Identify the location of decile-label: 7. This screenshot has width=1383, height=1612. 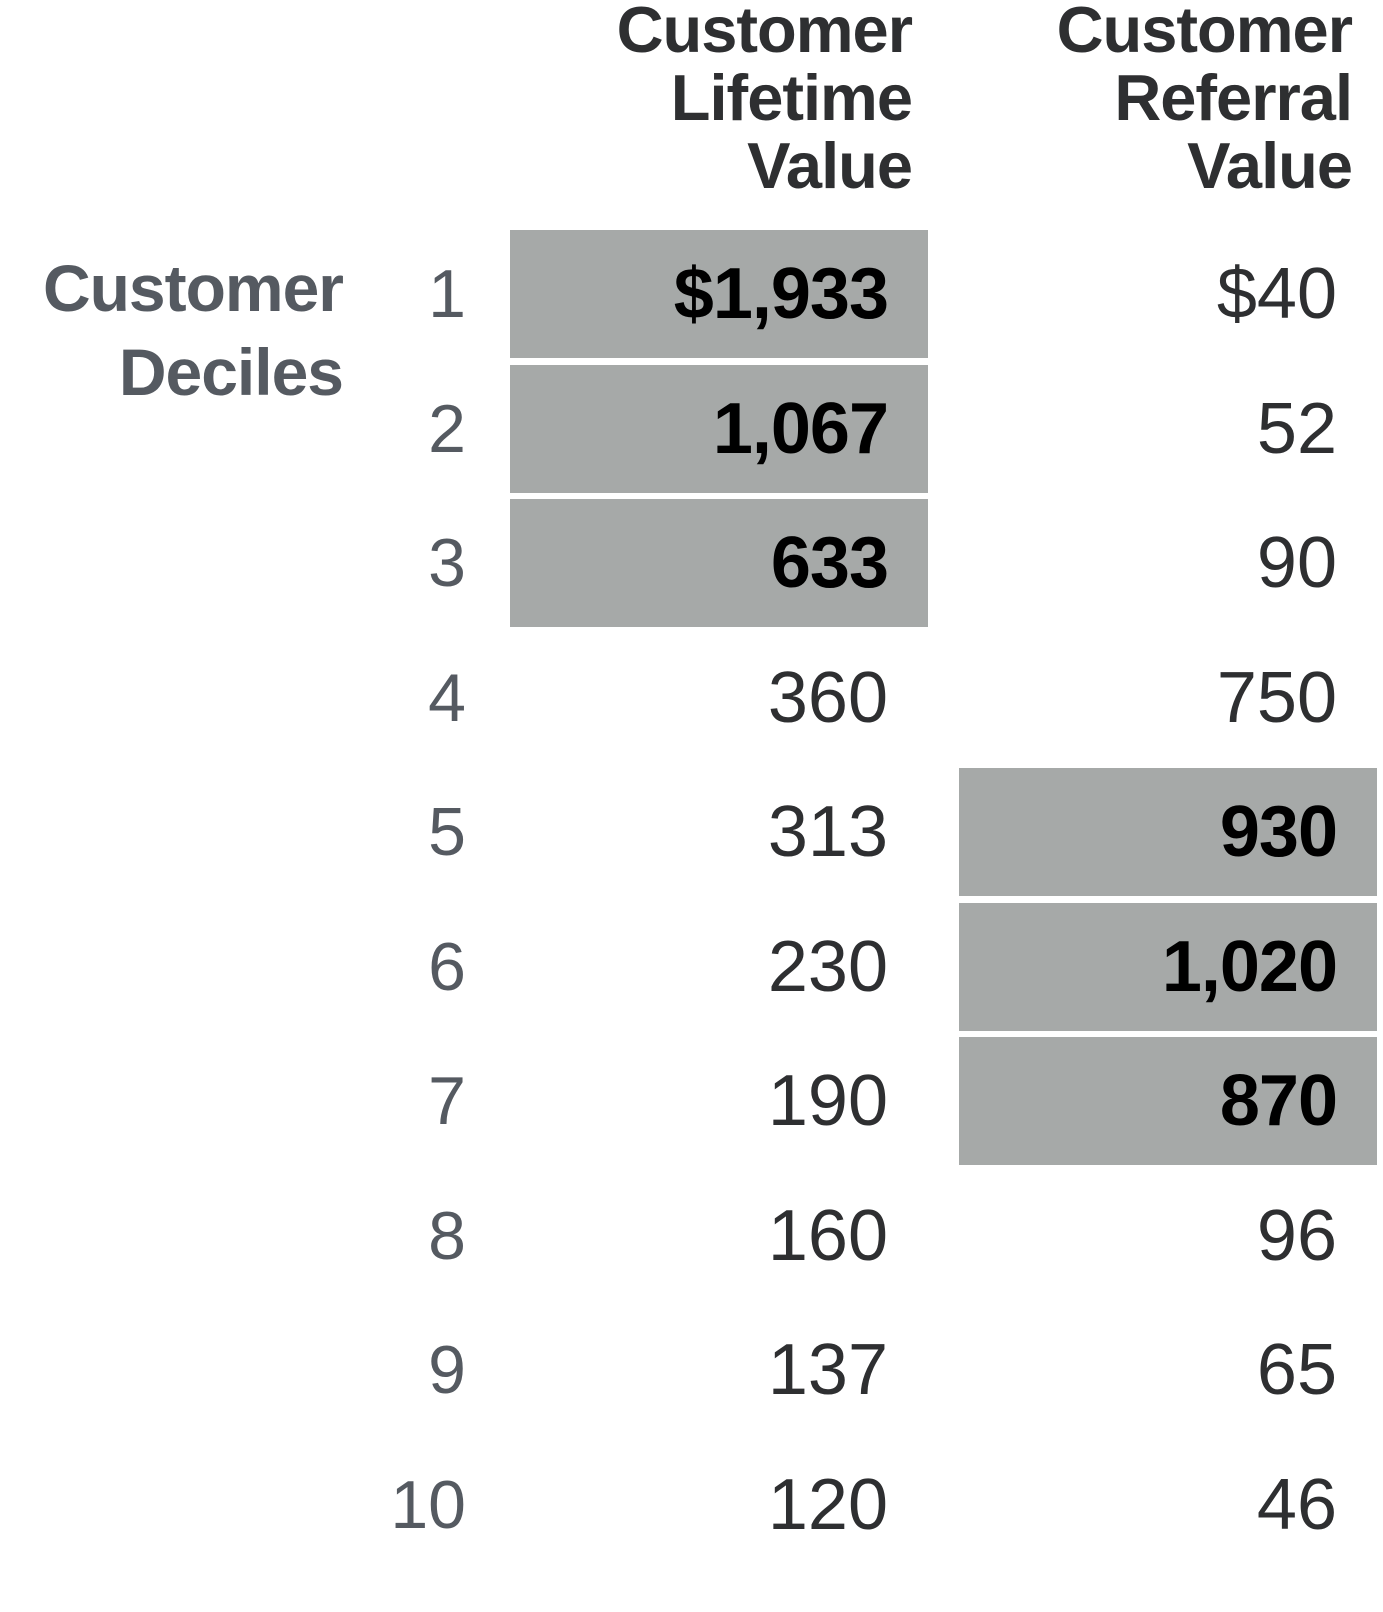
(447, 1101).